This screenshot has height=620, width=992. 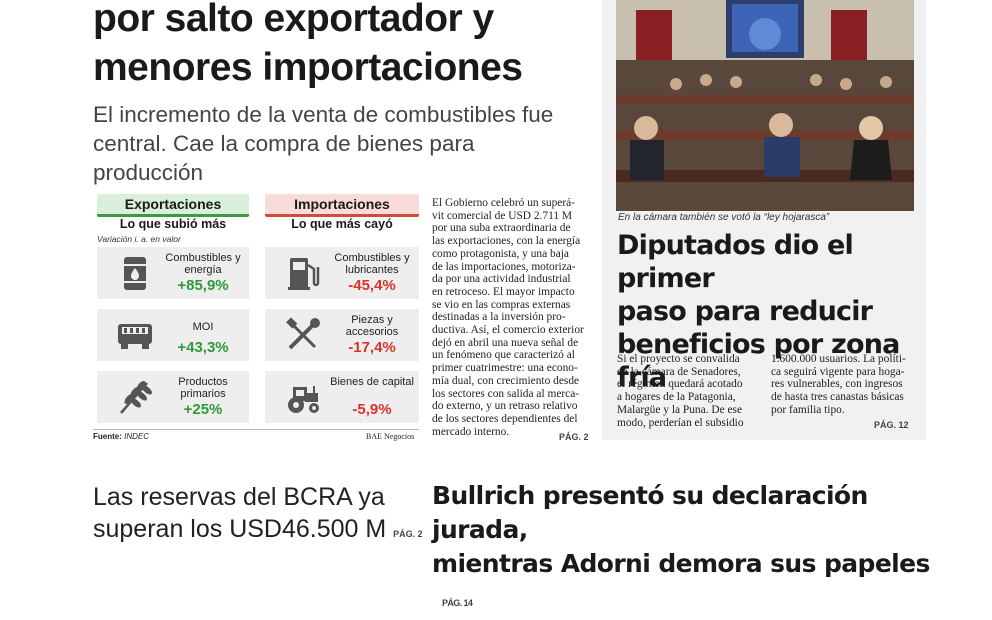 I want to click on text-line: mercado interno., so click(x=471, y=431).